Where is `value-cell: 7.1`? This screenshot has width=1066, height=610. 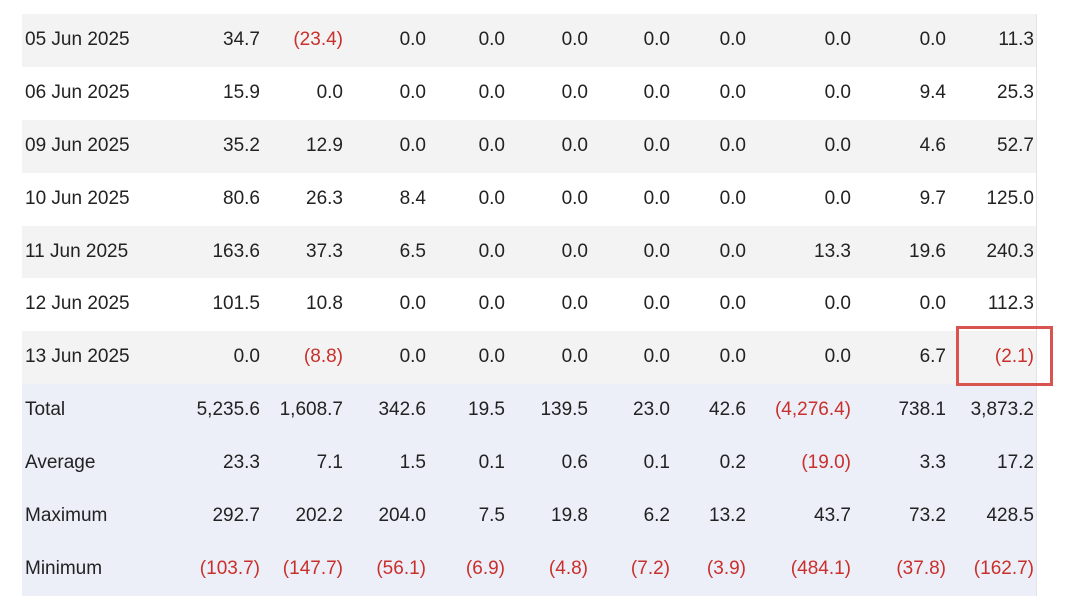 value-cell: 7.1 is located at coordinates (329, 463).